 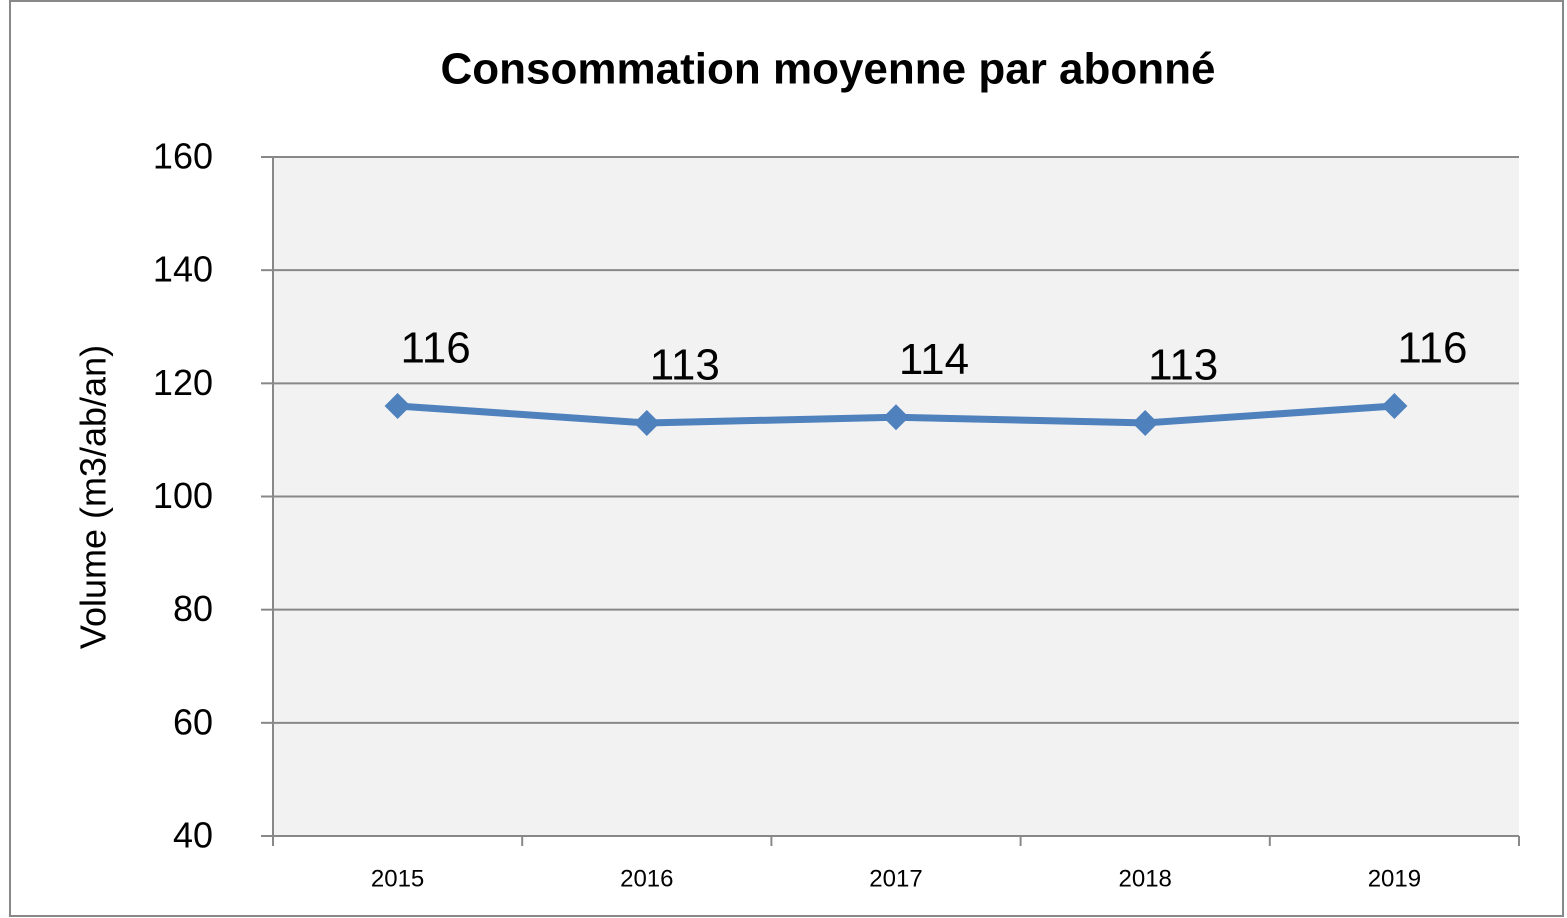 I want to click on y-tick-label: 40, so click(x=193, y=835).